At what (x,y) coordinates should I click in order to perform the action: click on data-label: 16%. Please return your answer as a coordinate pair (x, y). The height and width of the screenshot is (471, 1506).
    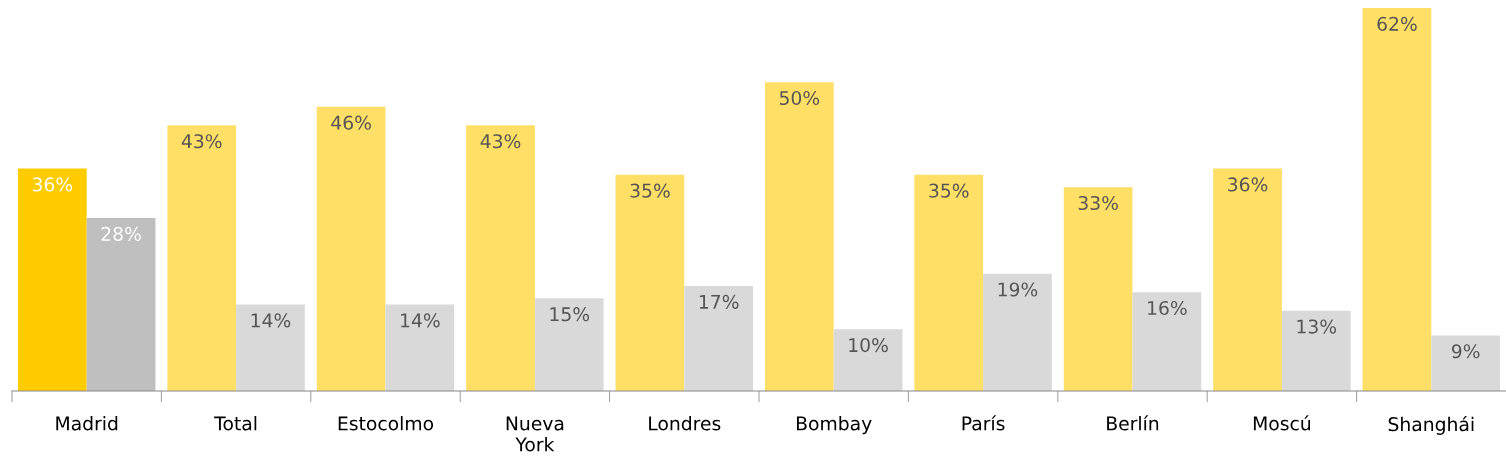
    Looking at the image, I should click on (1167, 308).